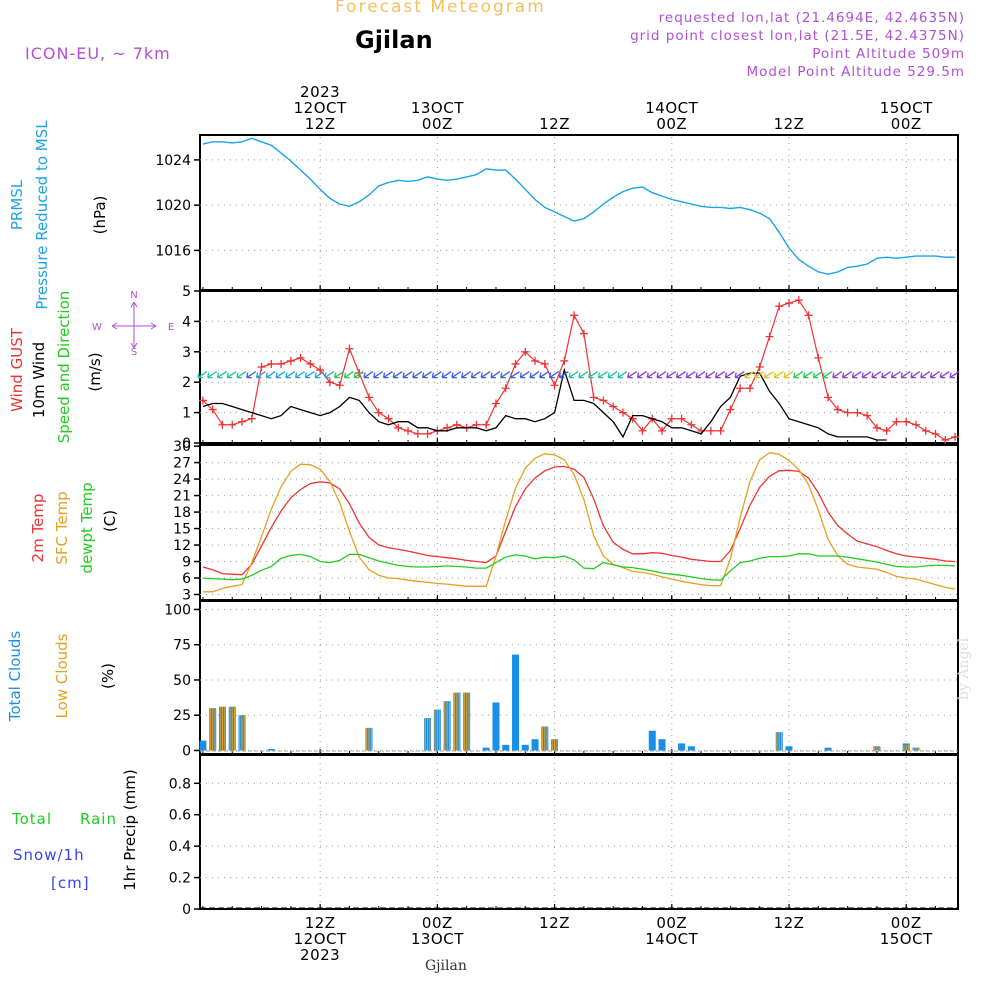 The width and height of the screenshot is (1000, 1000). I want to click on chart-title: Forecast Meteogram, so click(440, 8).